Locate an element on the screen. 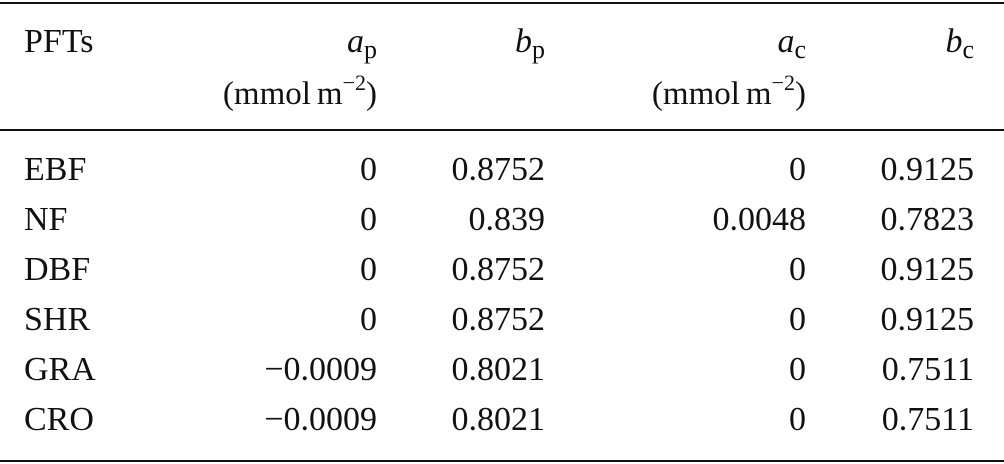 The height and width of the screenshot is (464, 1004). row-1-ac: 0 is located at coordinates (797, 169).